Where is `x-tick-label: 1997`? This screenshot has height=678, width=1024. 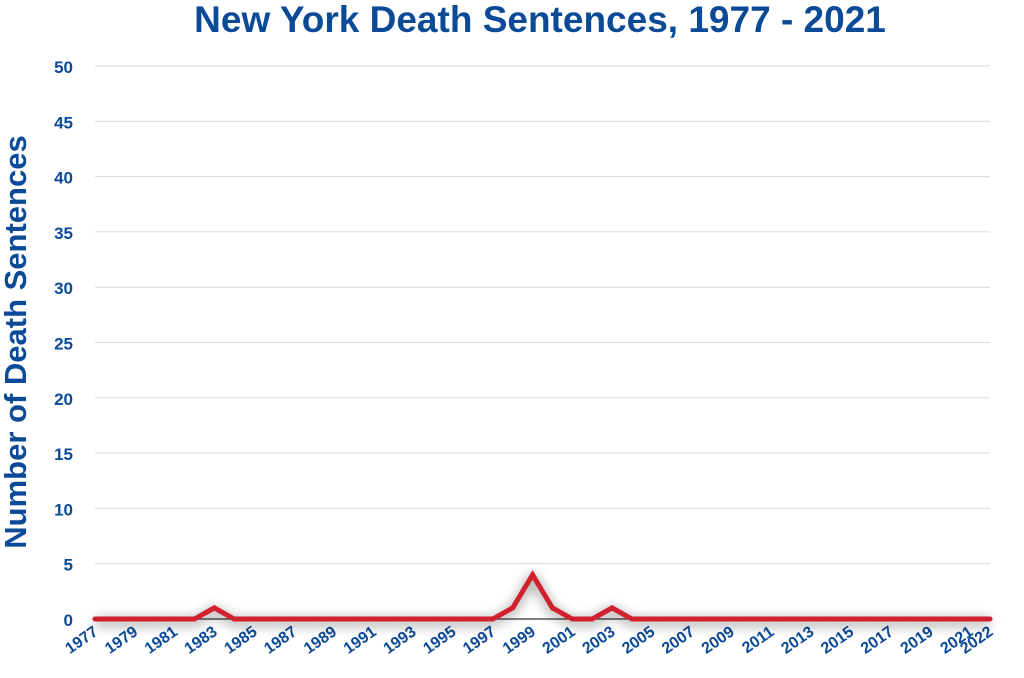
x-tick-label: 1997 is located at coordinates (479, 640).